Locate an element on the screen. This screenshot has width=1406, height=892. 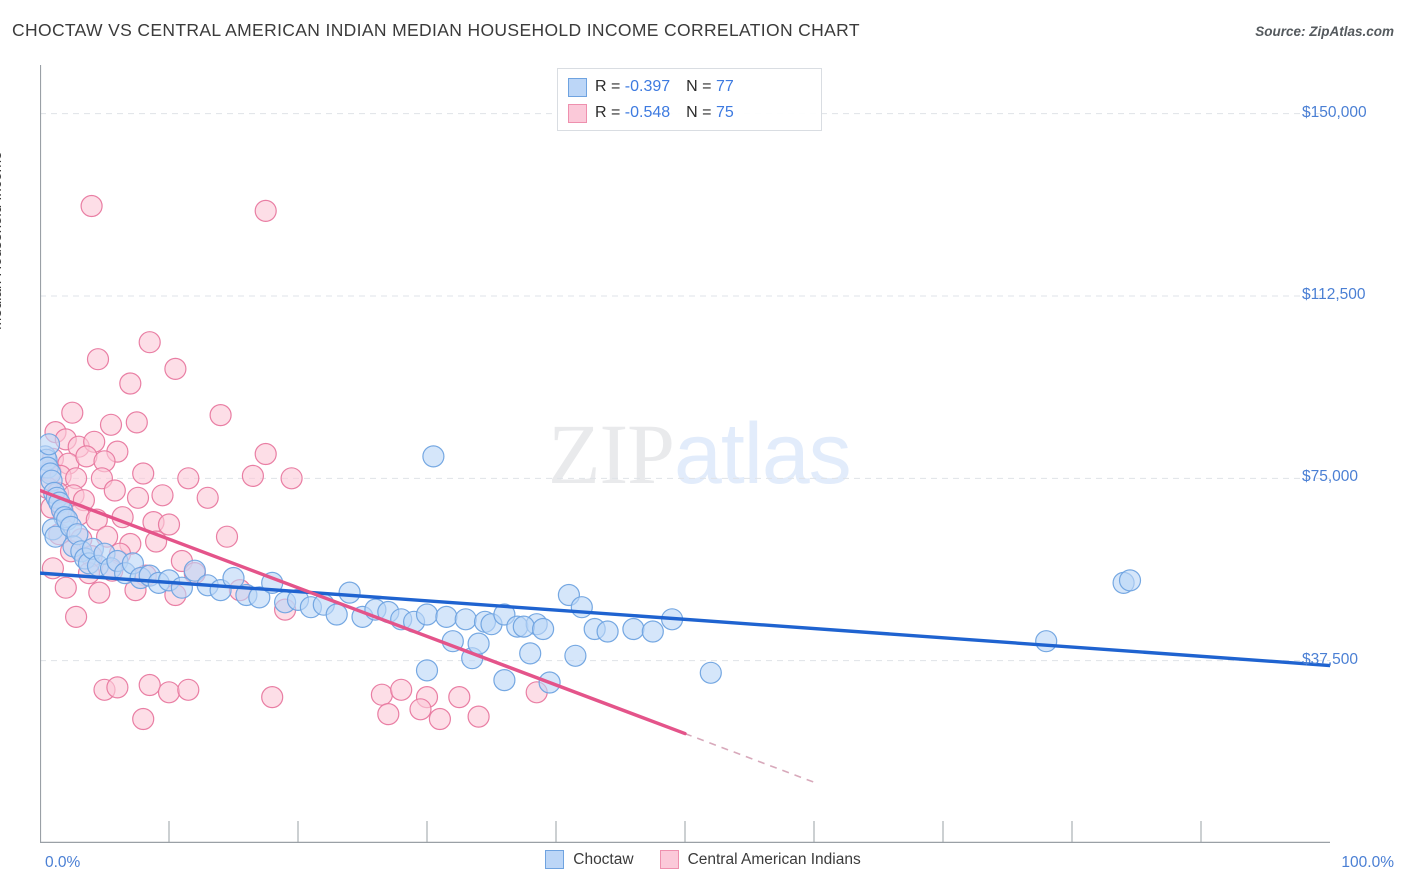
source-label: Source: ZipAtlas.com is located at coordinates (1324, 31).